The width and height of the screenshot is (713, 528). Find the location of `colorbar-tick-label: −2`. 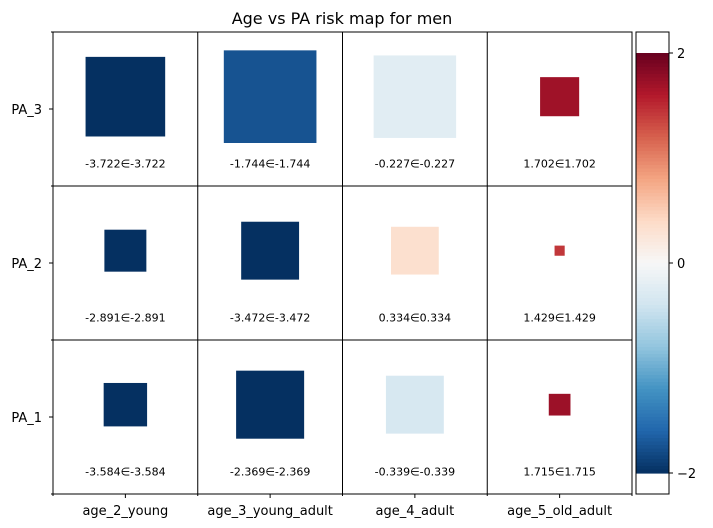

colorbar-tick-label: −2 is located at coordinates (686, 474).